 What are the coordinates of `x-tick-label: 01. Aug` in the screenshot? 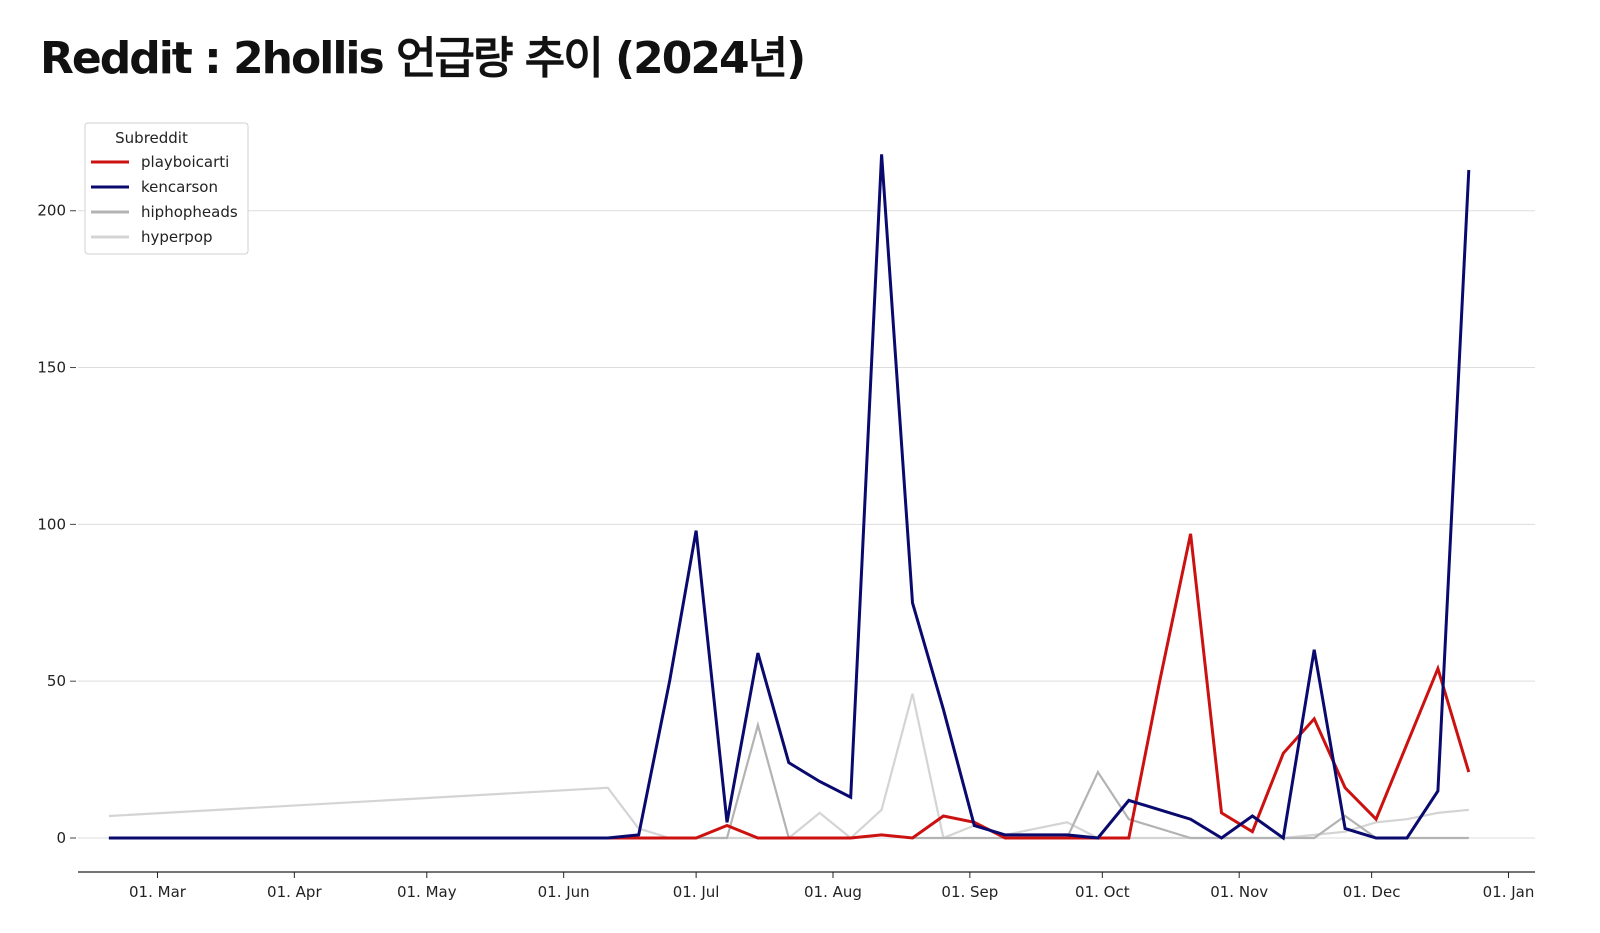 It's located at (833, 892).